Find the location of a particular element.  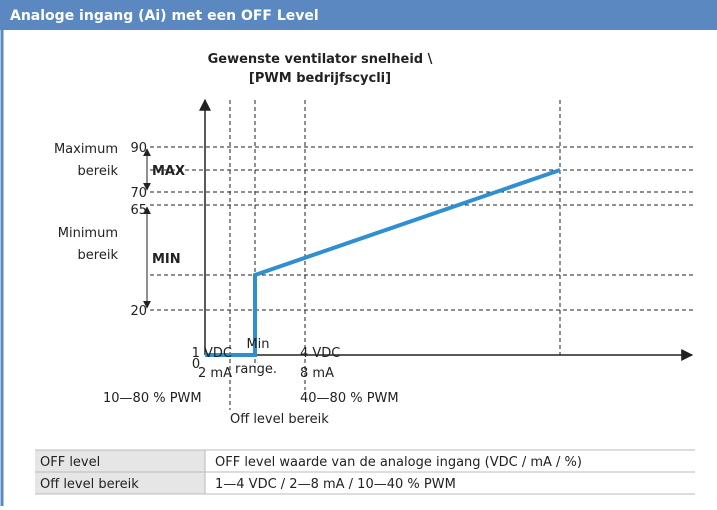

y-label: 70 is located at coordinates (138, 193).